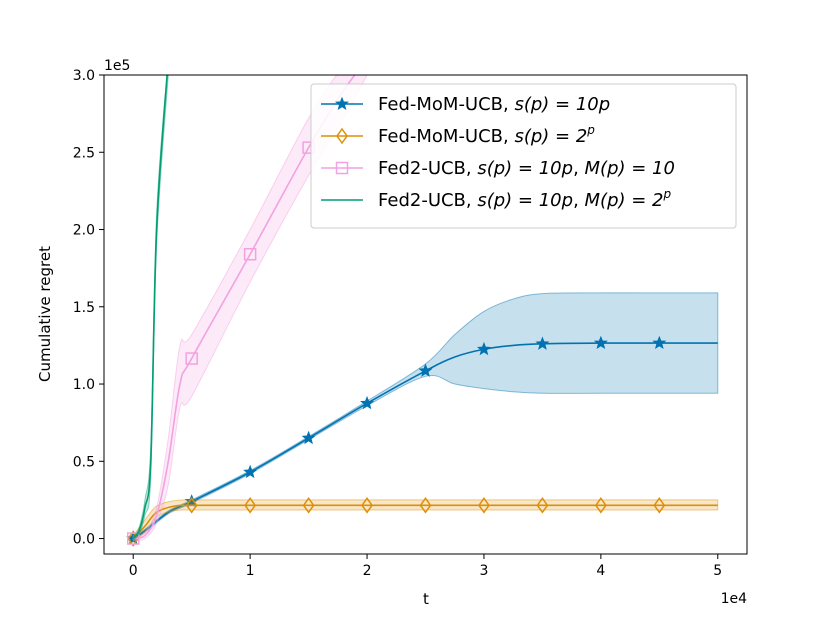  What do you see at coordinates (117, 66) in the screenshot?
I see `y-scale-label: 1e5` at bounding box center [117, 66].